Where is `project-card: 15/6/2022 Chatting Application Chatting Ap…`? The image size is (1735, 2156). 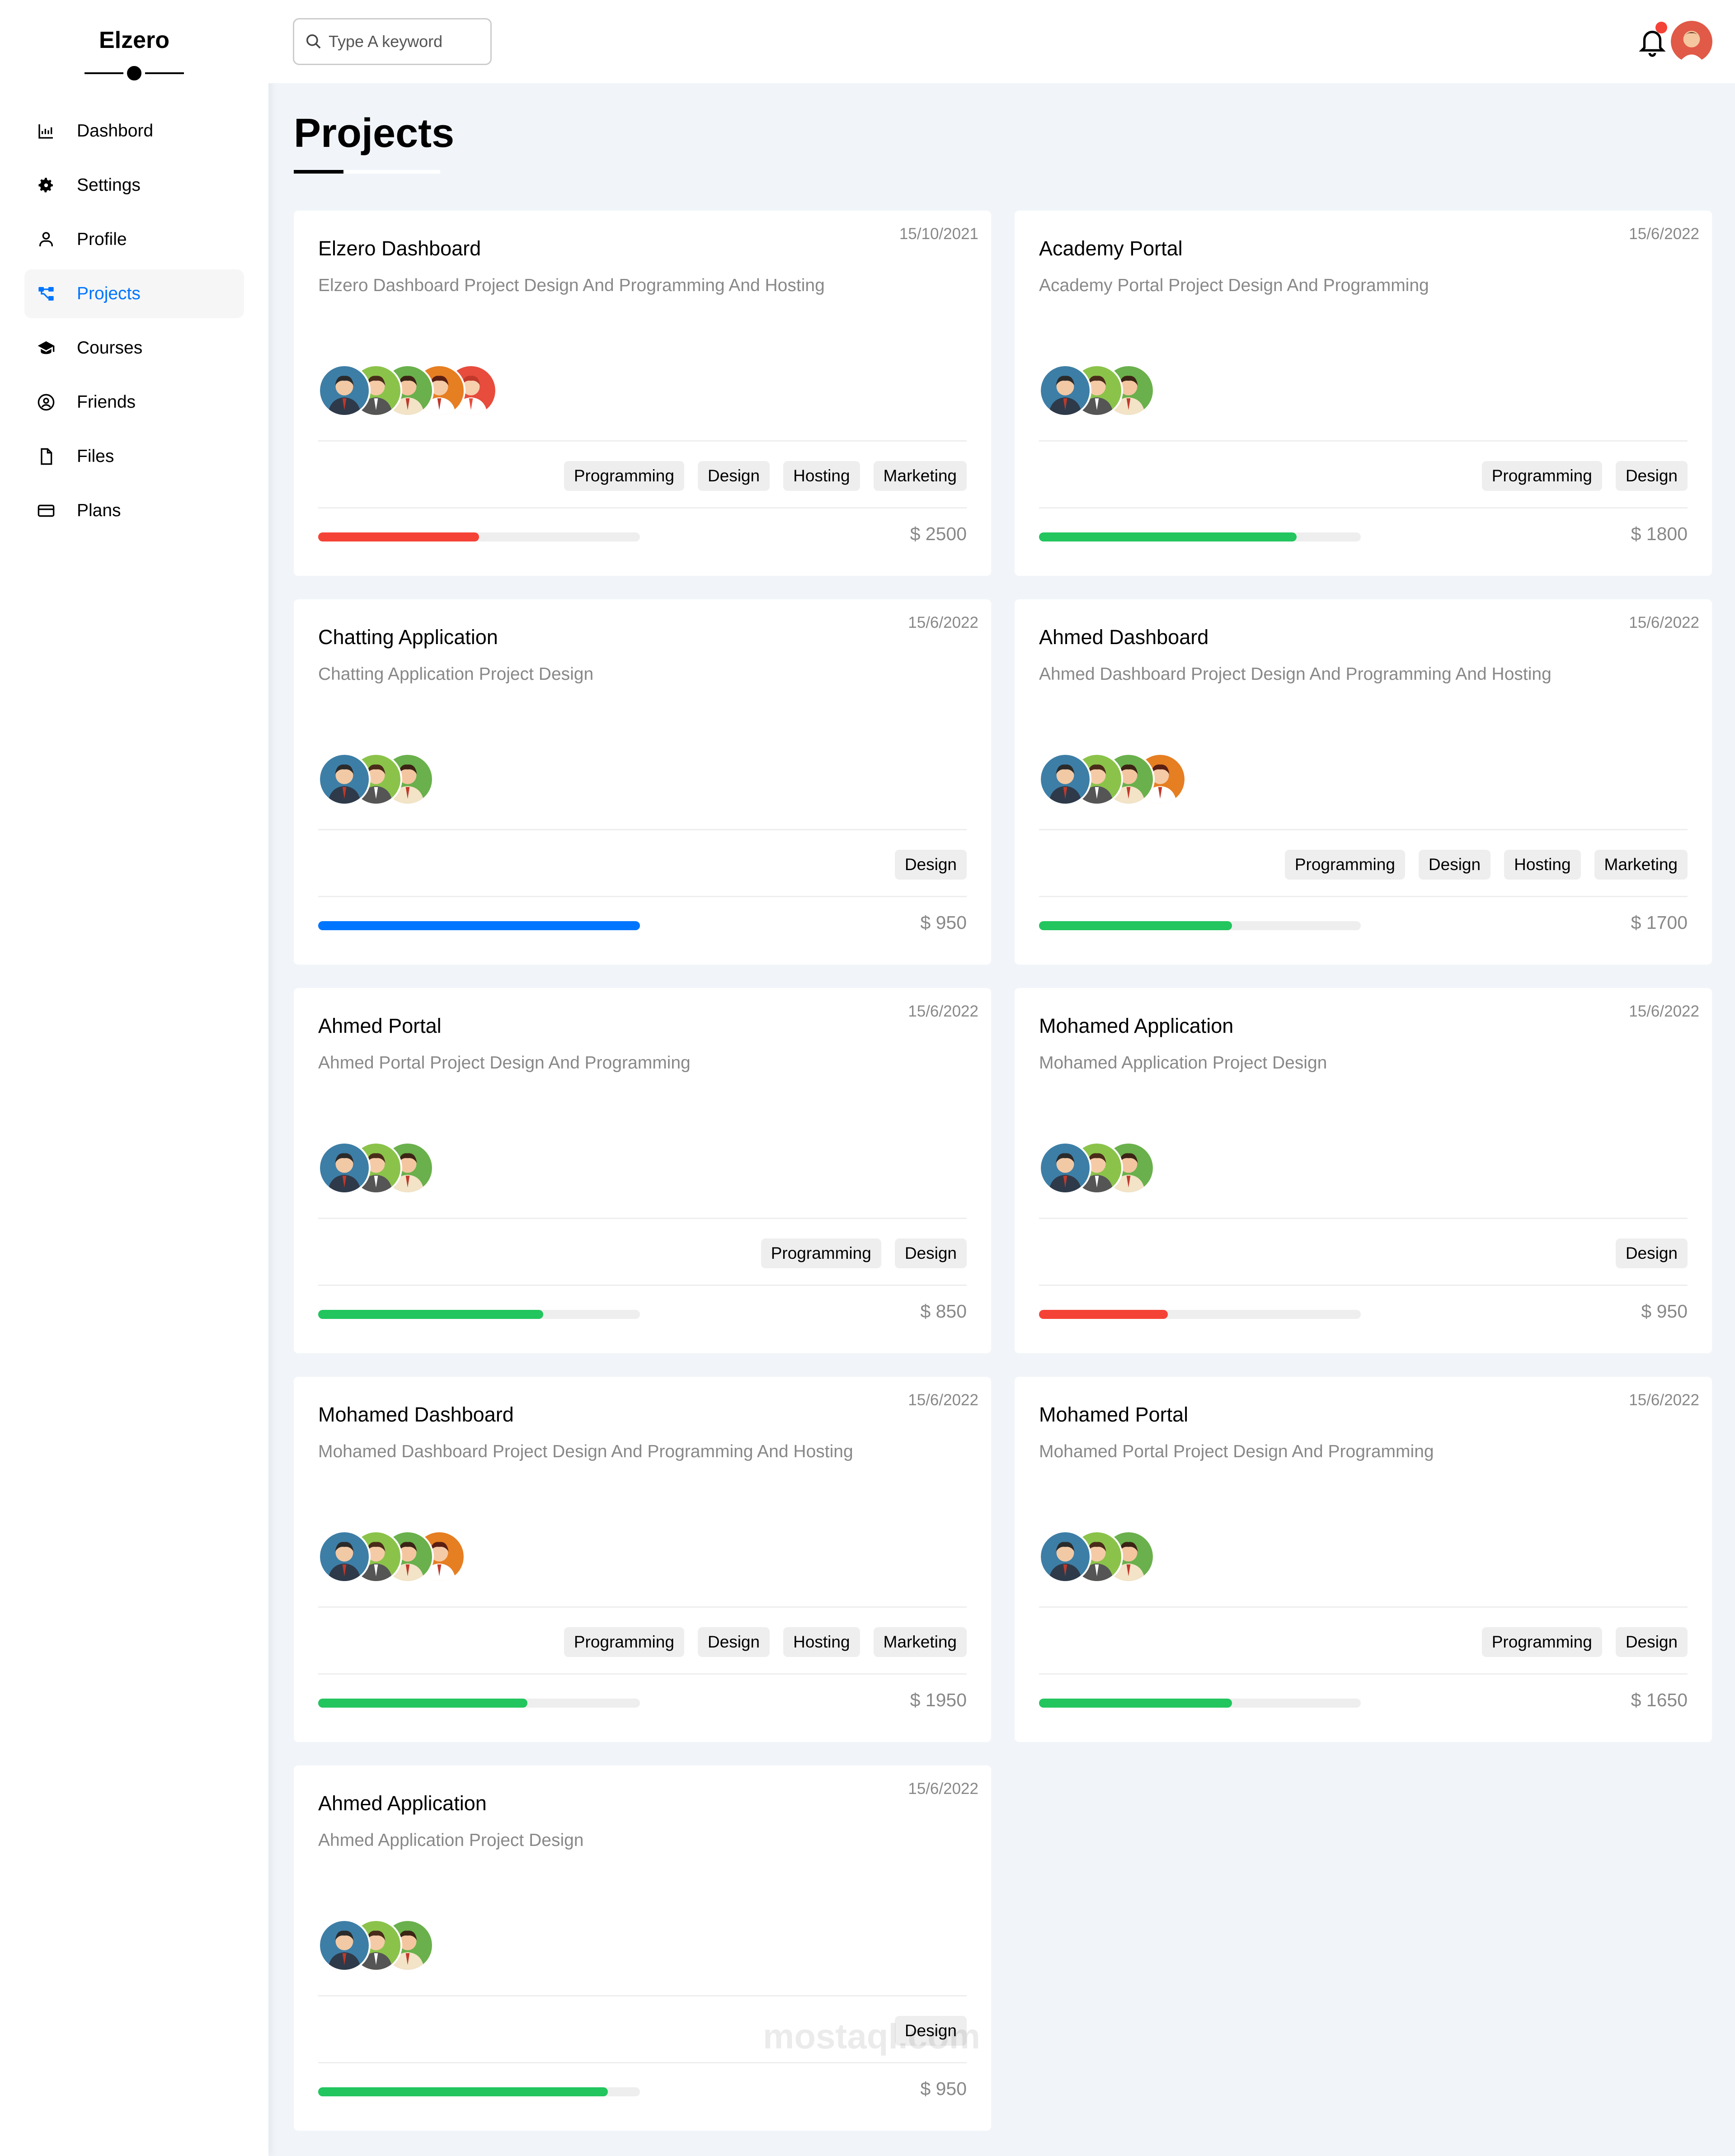 project-card: 15/6/2022 Chatting Application Chatting Ap… is located at coordinates (642, 782).